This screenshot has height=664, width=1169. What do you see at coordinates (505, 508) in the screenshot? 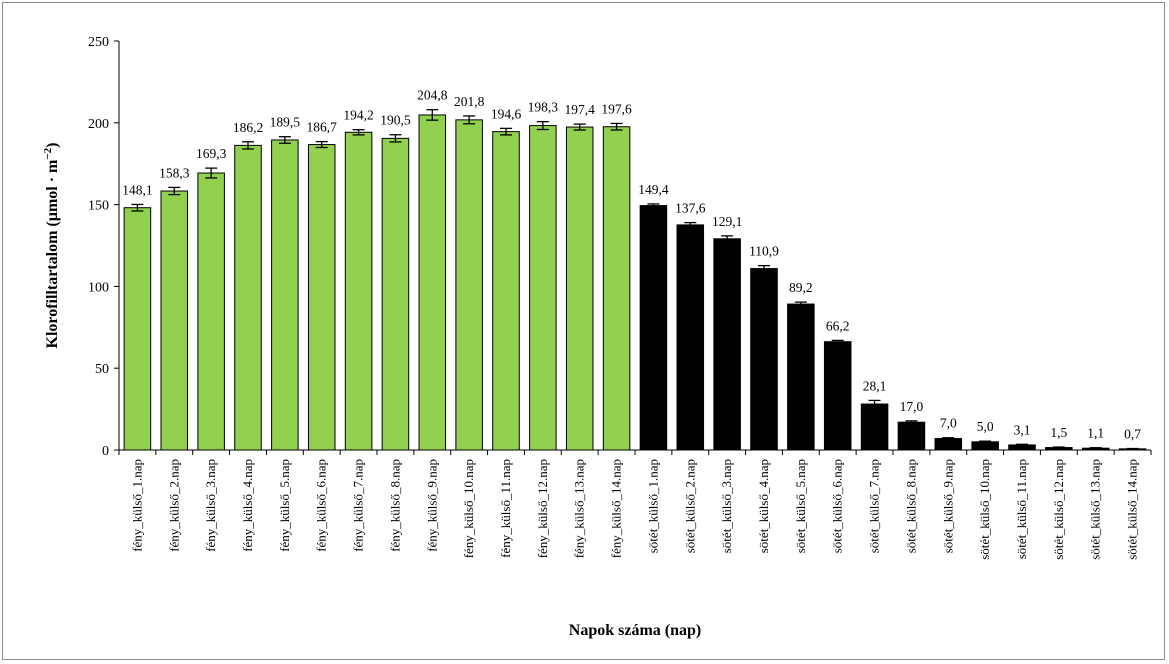
I see `x-category-label: fény_külső_11.nap` at bounding box center [505, 508].